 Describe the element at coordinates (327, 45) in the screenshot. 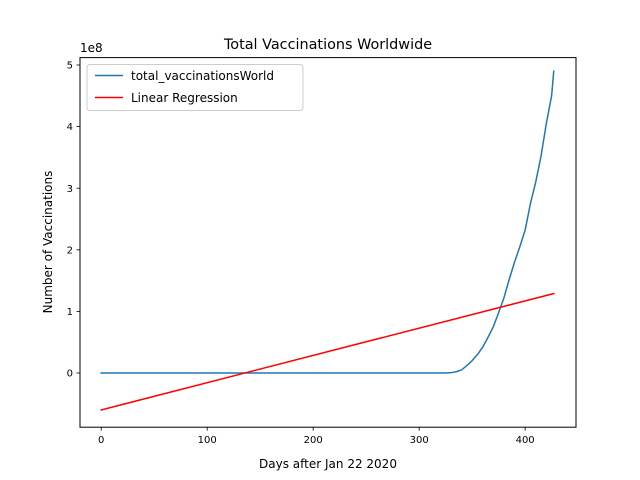

I see `chart-title: Total Vaccinations Worldwide` at that location.